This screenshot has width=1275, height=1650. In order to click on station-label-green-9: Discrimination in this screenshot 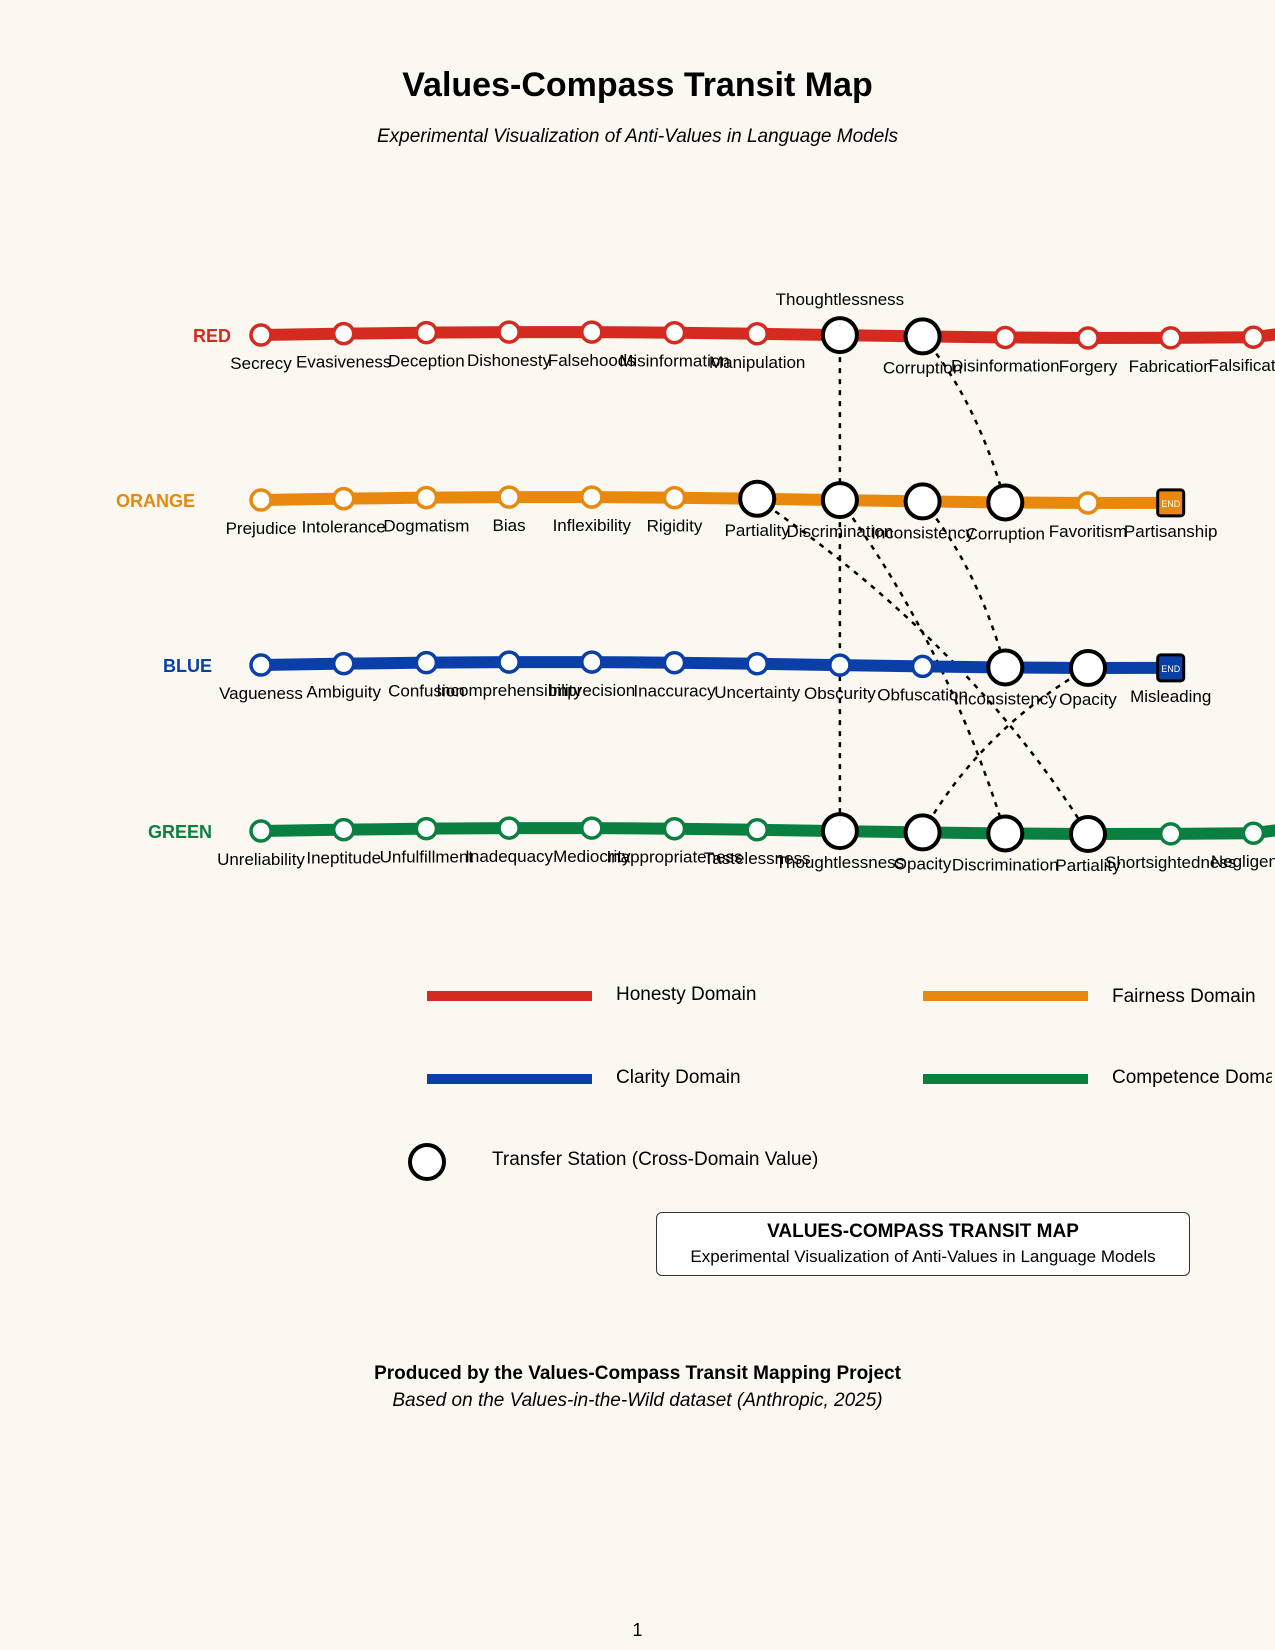, I will do `click(1005, 864)`.